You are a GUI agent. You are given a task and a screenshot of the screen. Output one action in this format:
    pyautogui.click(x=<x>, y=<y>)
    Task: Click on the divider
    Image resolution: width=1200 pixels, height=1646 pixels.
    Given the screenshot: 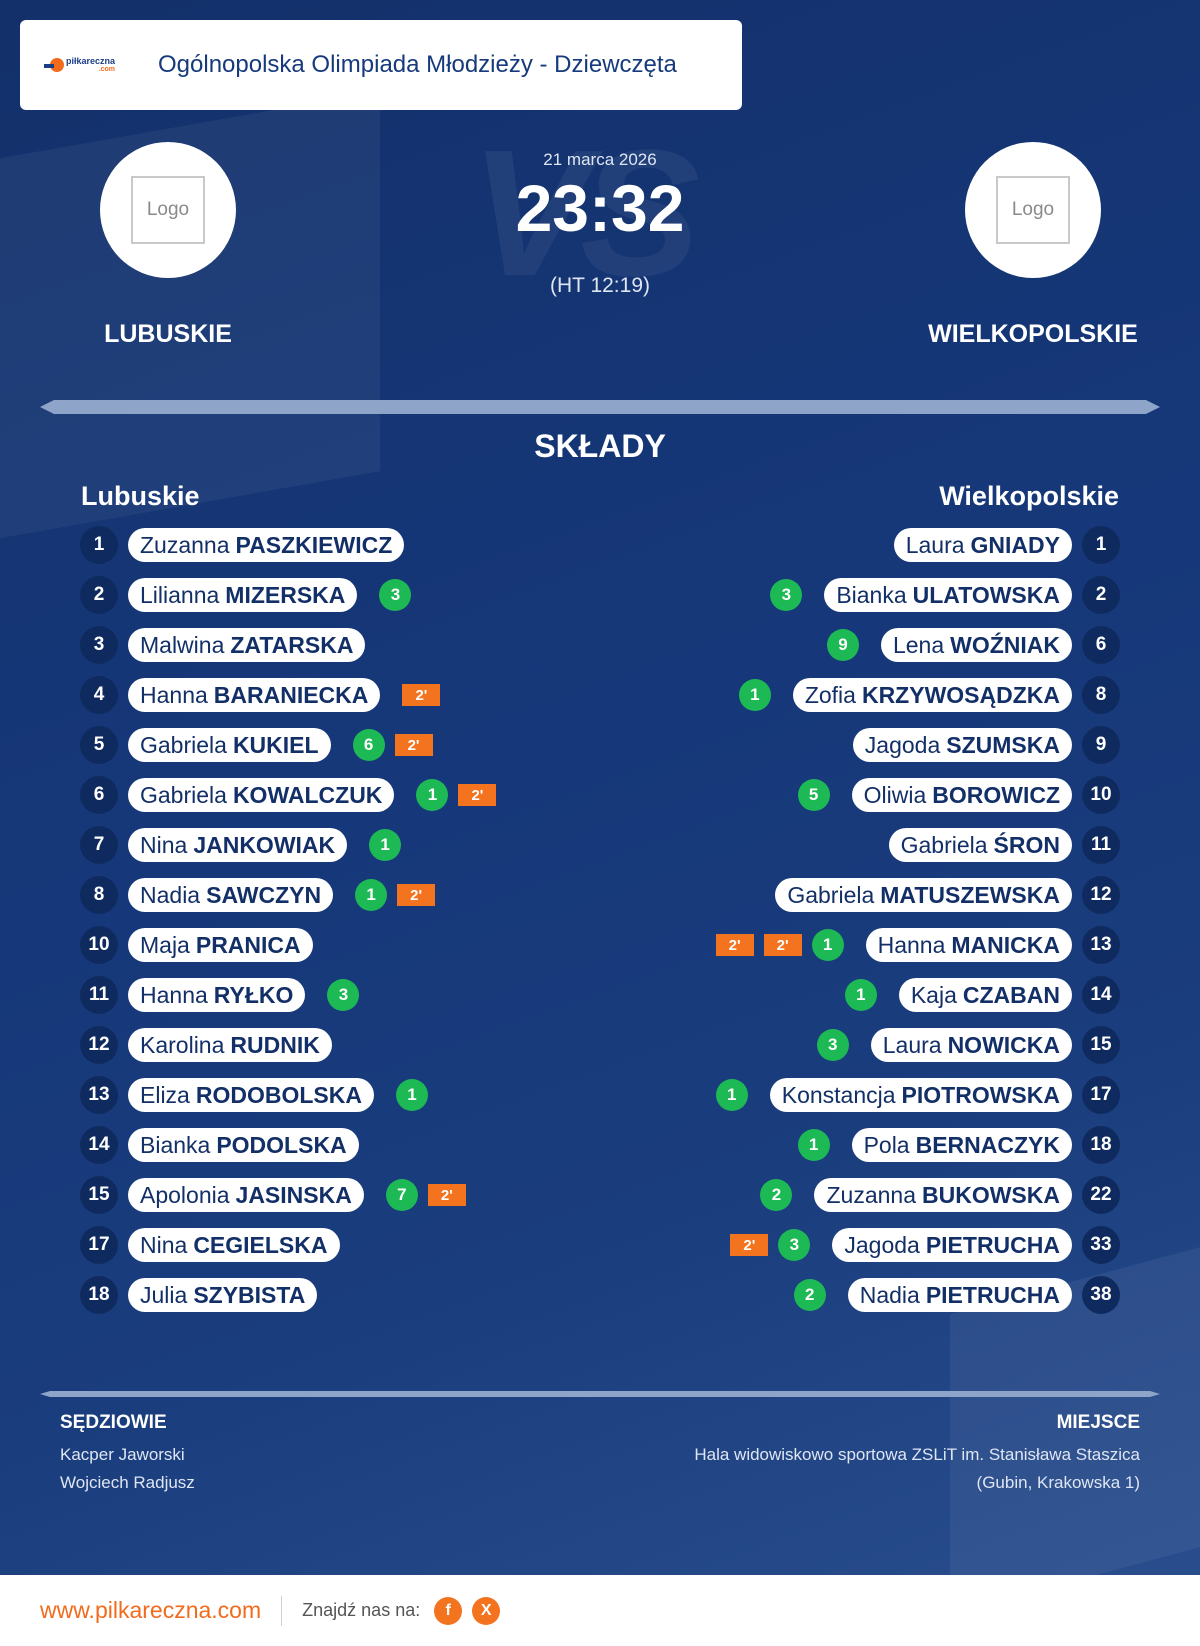 What is the action you would take?
    pyautogui.click(x=600, y=407)
    